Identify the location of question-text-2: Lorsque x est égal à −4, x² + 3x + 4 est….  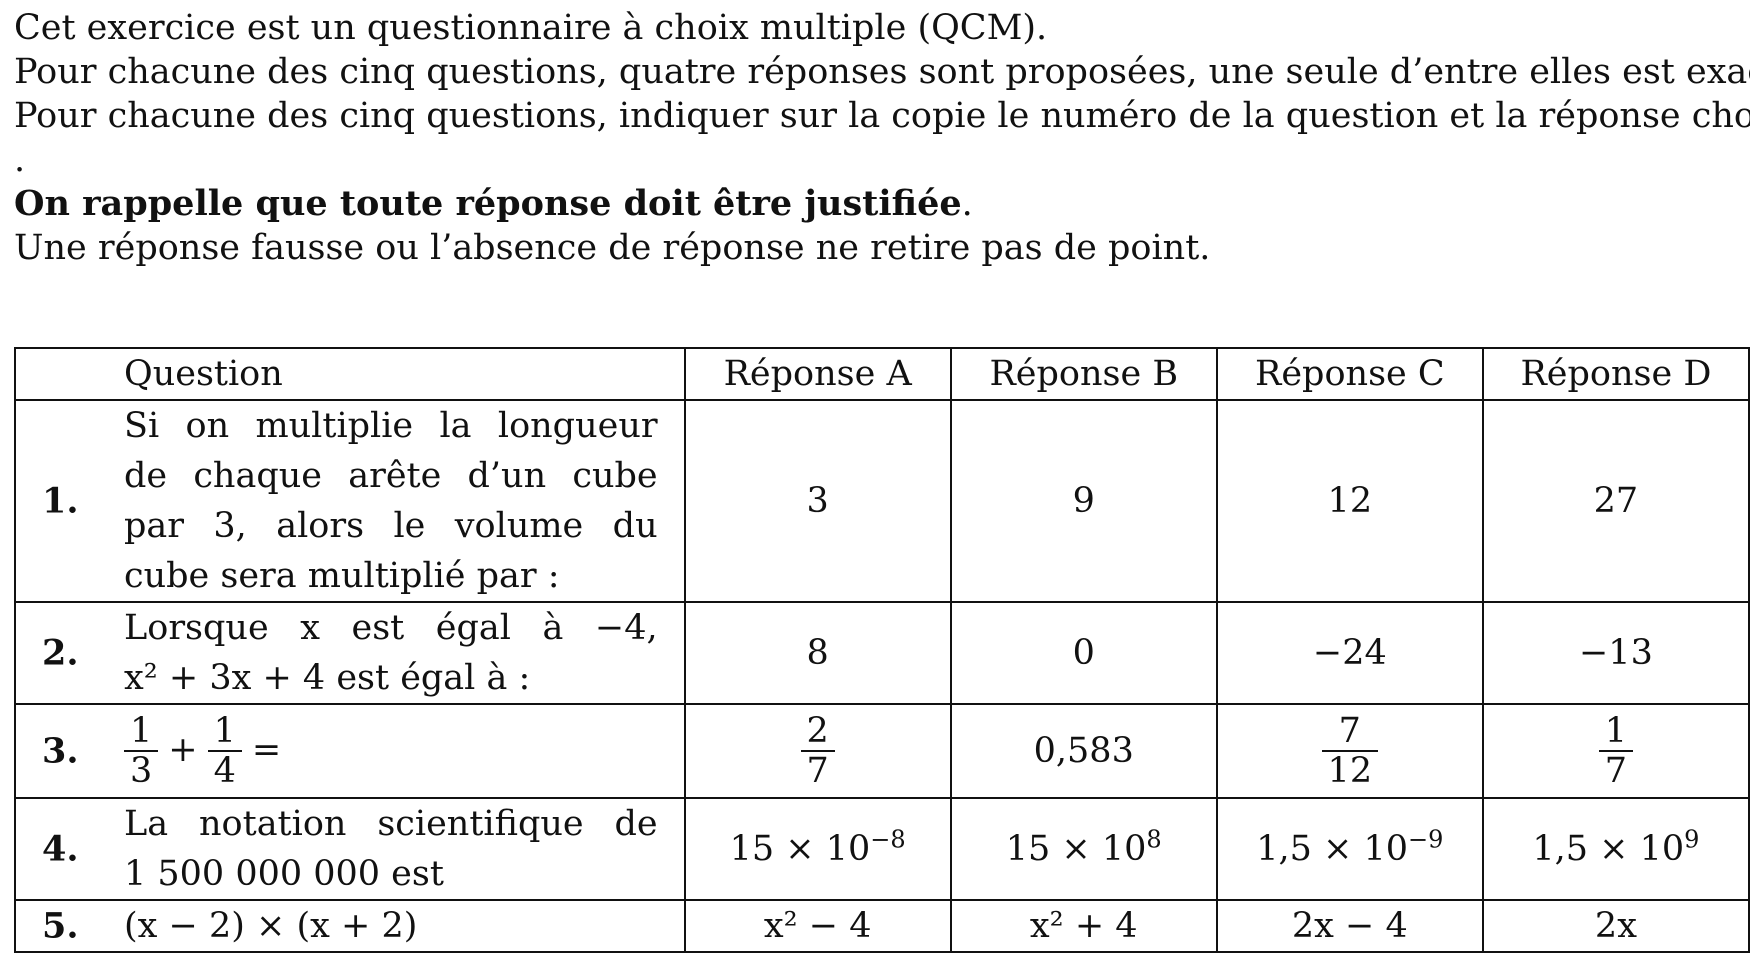
(391, 653).